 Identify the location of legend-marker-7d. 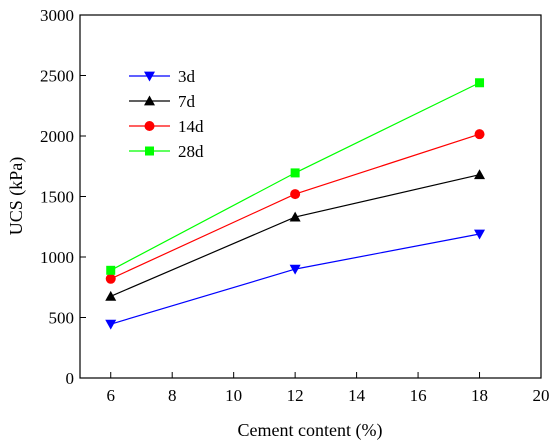
(149, 100).